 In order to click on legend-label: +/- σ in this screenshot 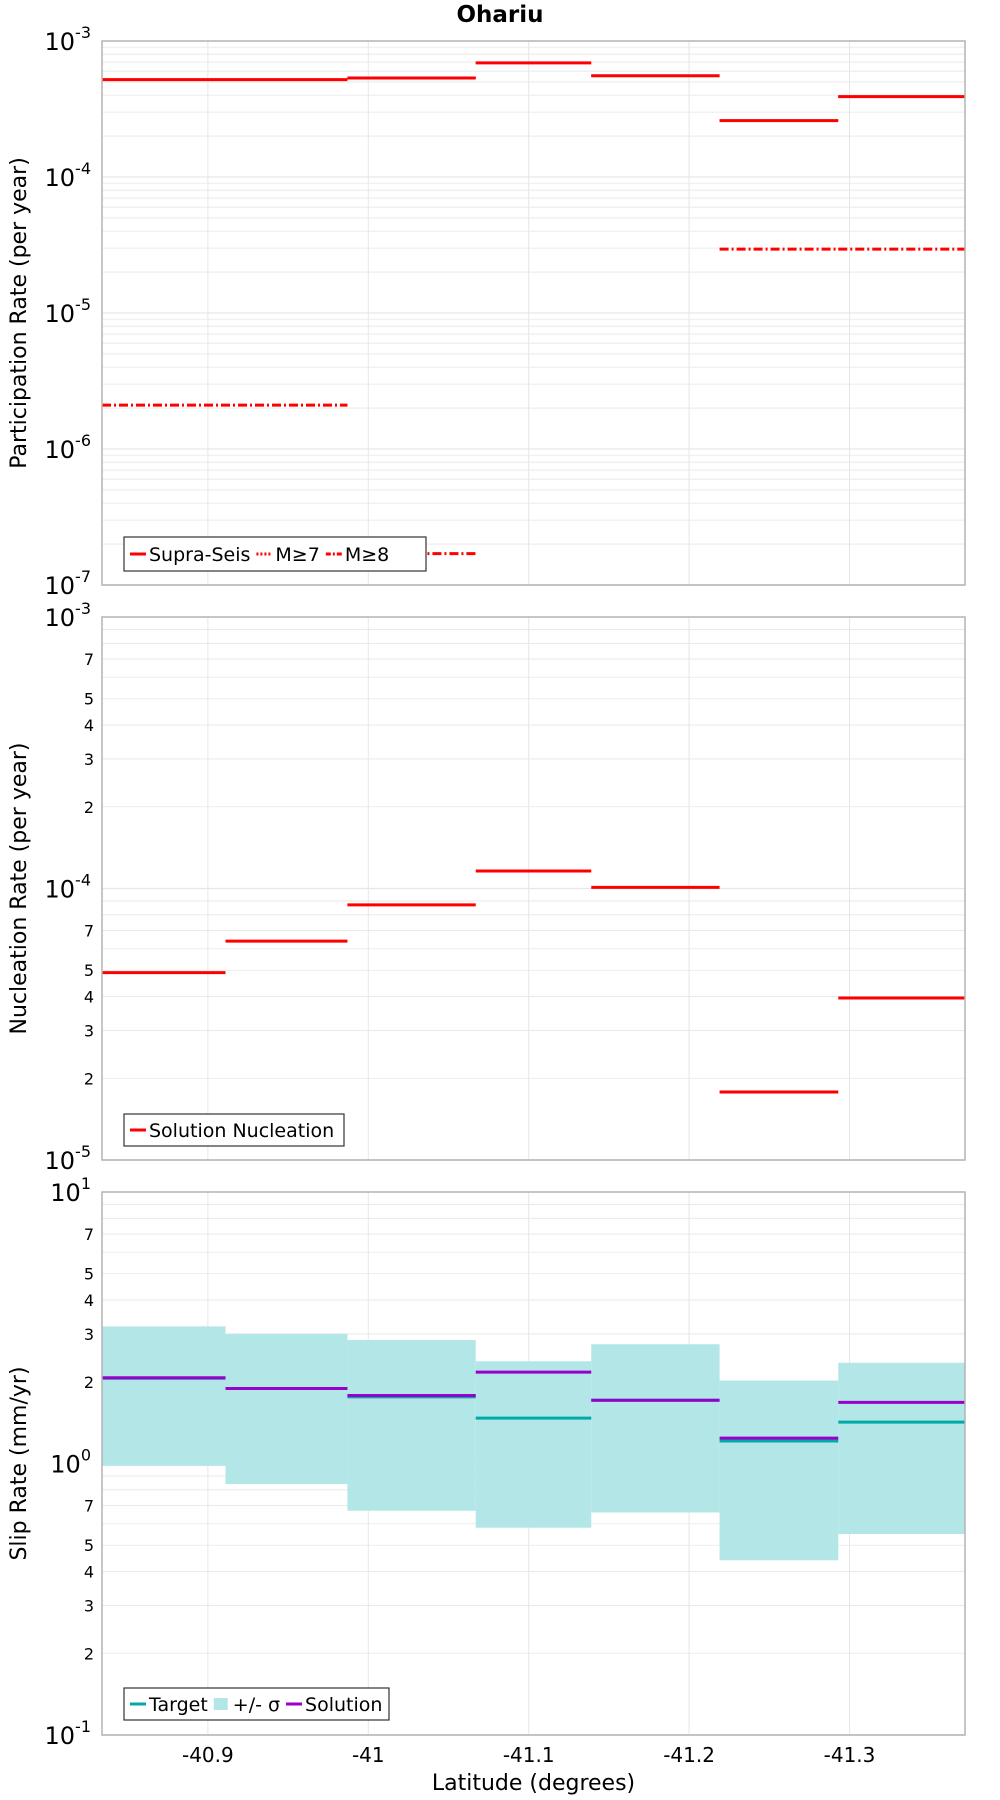, I will do `click(256, 1705)`.